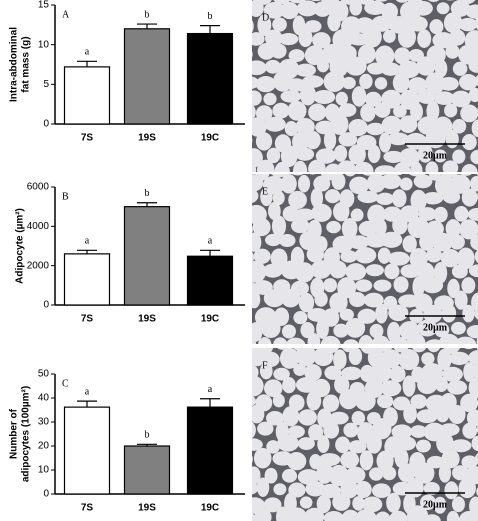  What do you see at coordinates (210, 138) in the screenshot?
I see `x-tick-label: 19C` at bounding box center [210, 138].